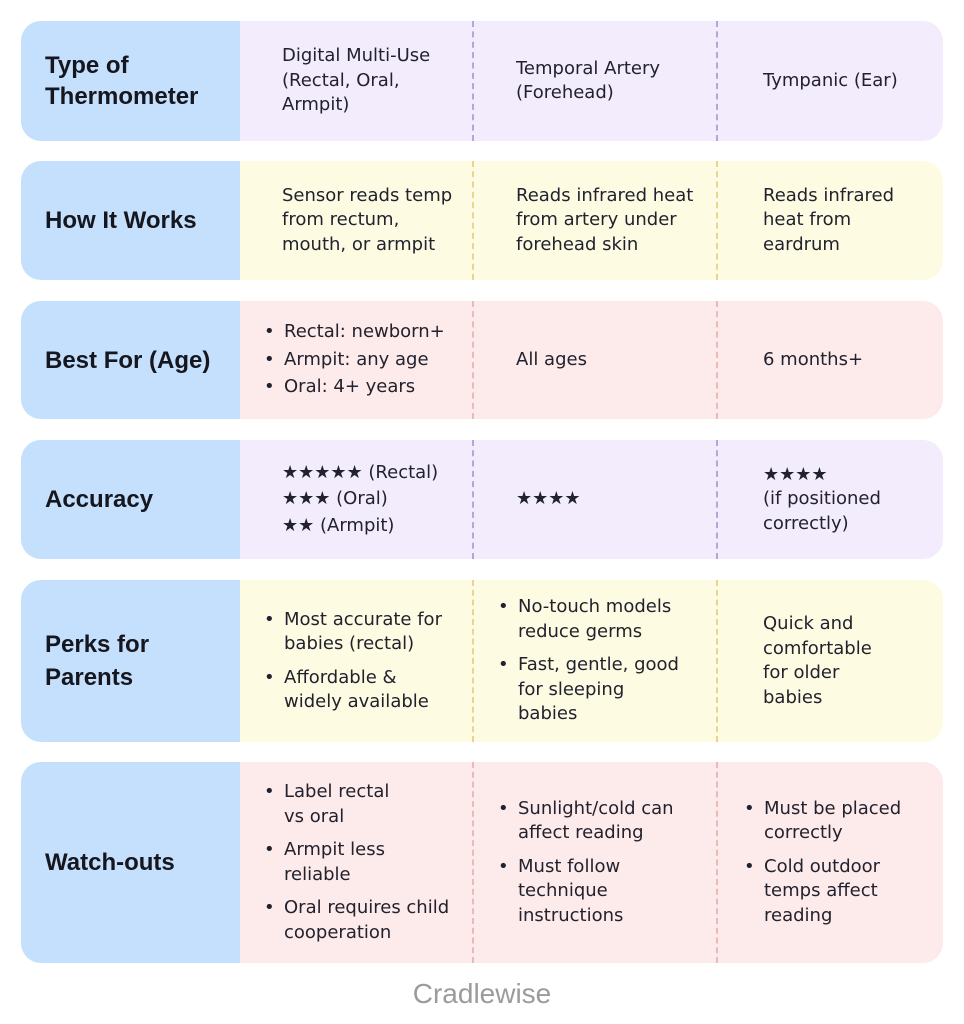  Describe the element at coordinates (360, 472) in the screenshot. I see `star-rating: ★★★★★ (Rectal)` at that location.